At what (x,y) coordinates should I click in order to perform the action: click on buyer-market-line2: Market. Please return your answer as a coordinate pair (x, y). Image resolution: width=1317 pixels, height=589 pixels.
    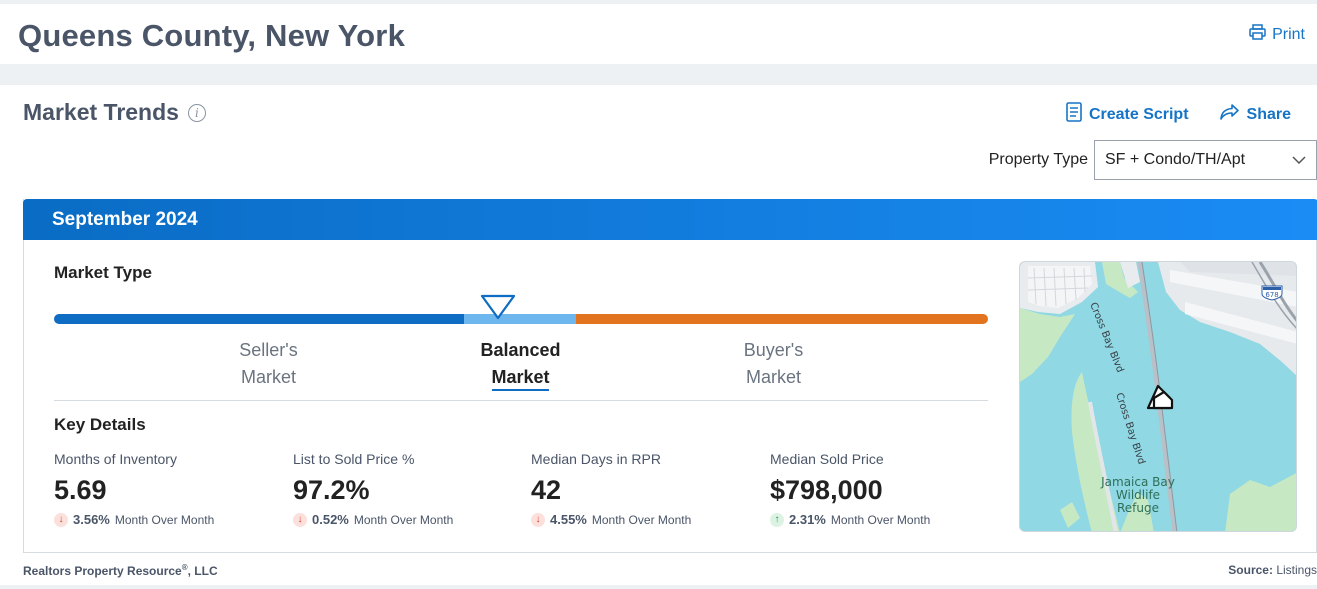
    Looking at the image, I should click on (773, 377).